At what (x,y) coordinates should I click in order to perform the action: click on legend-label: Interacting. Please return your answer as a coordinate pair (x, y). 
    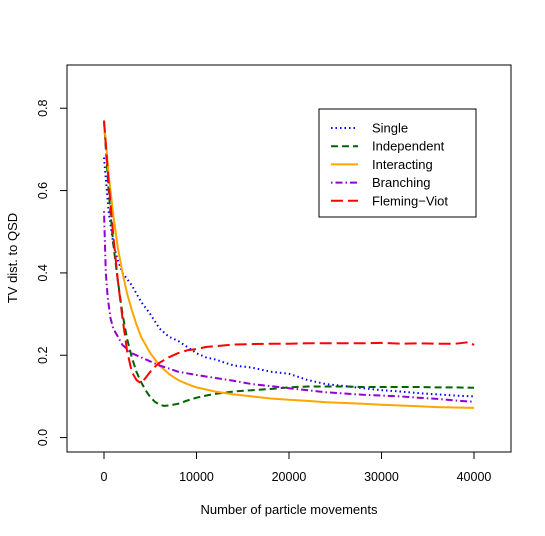
    Looking at the image, I should click on (402, 164).